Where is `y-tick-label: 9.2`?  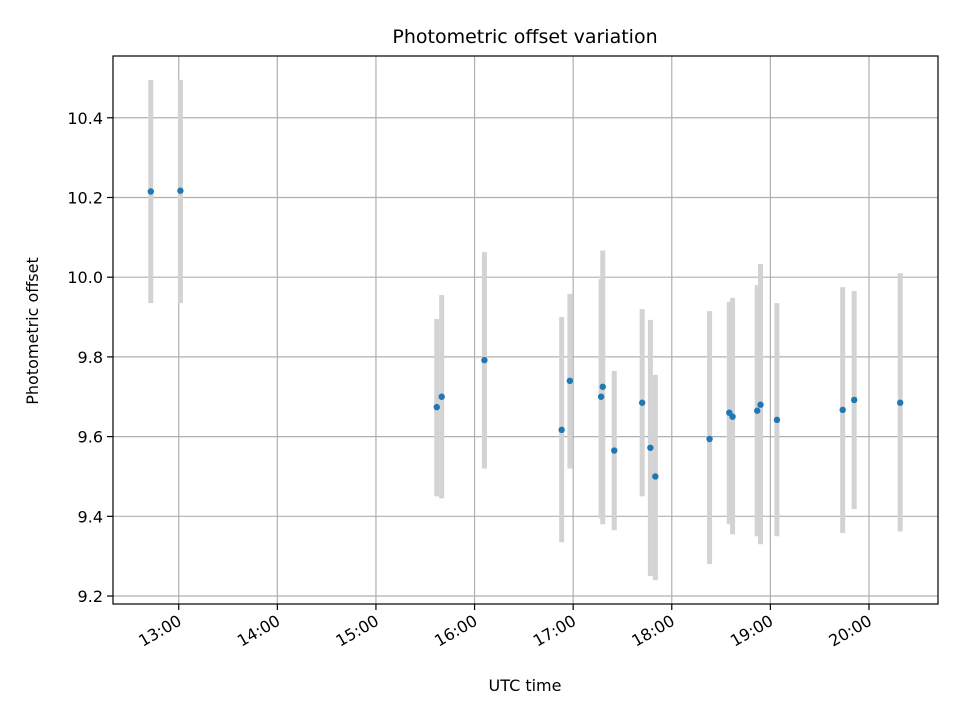 y-tick-label: 9.2 is located at coordinates (90, 596).